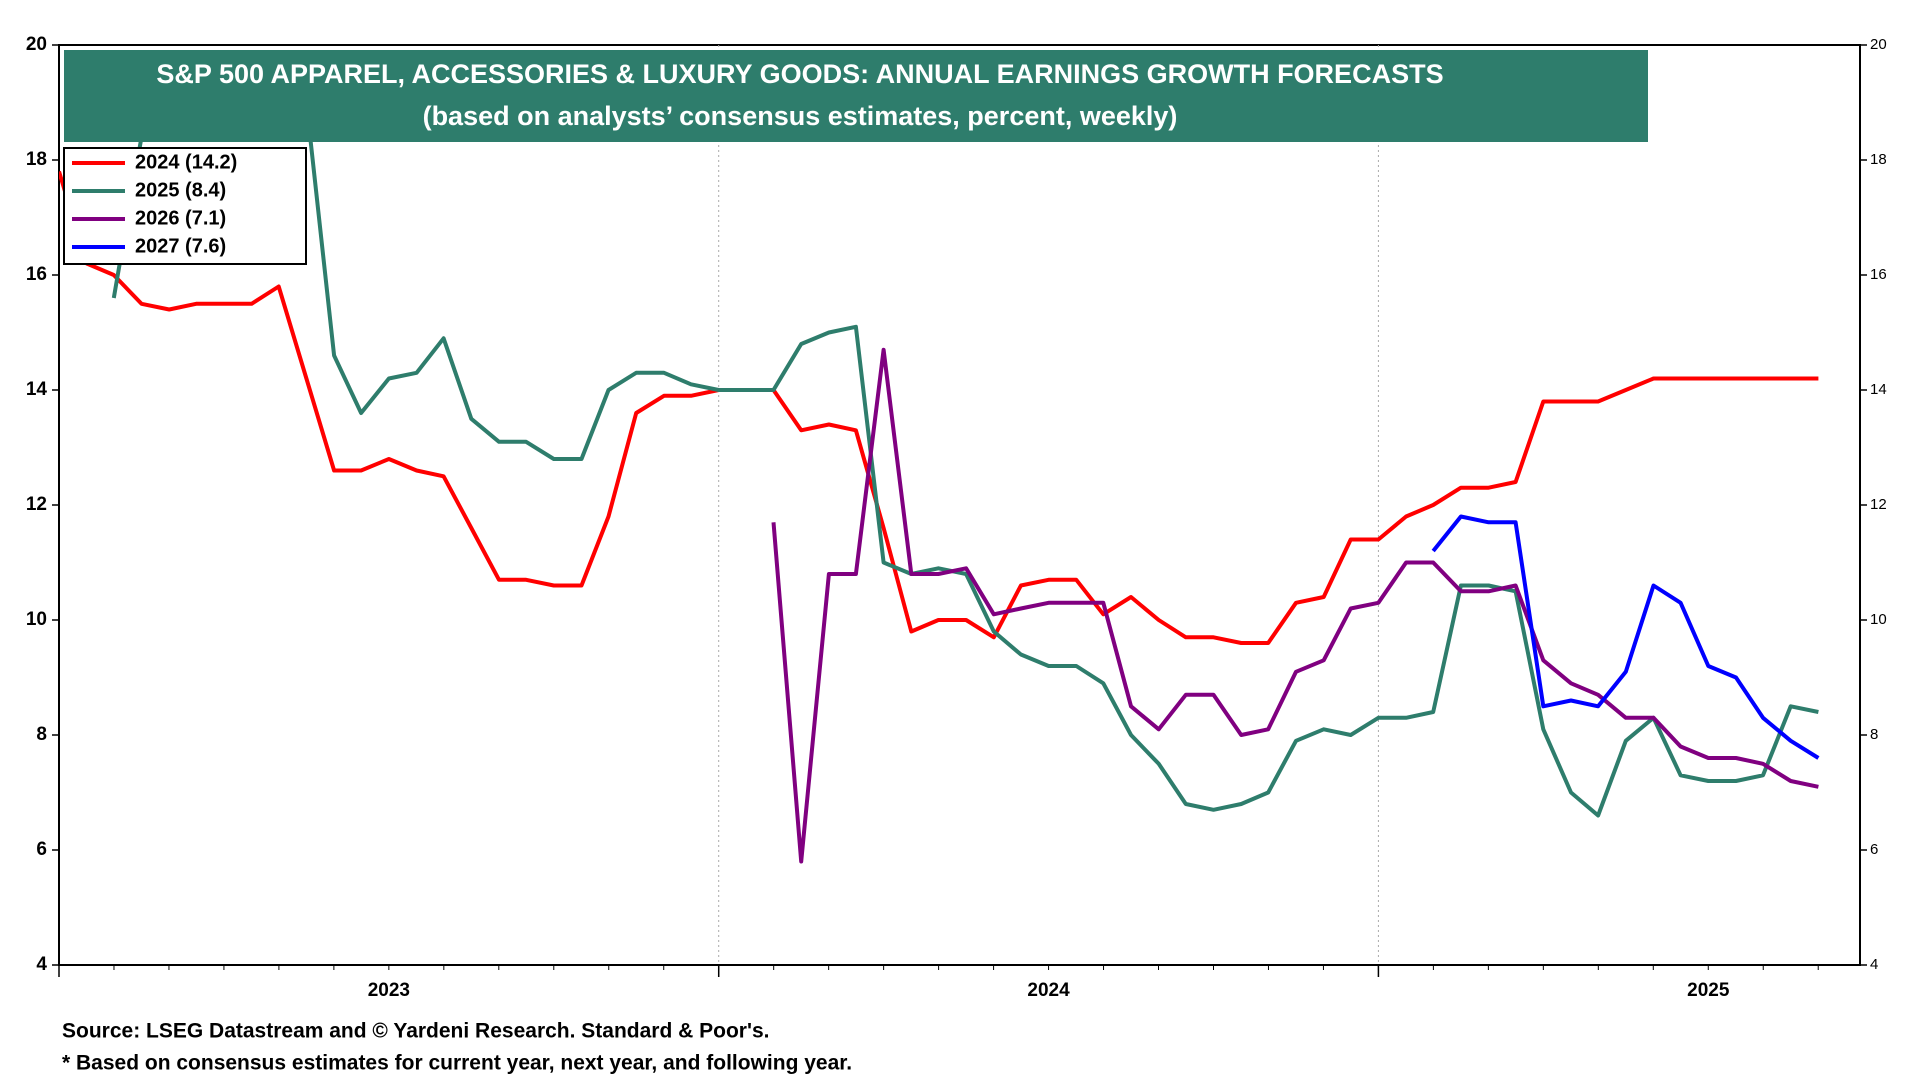 This screenshot has width=1920, height=1080. What do you see at coordinates (41, 964) in the screenshot?
I see `y-tick-label: 4` at bounding box center [41, 964].